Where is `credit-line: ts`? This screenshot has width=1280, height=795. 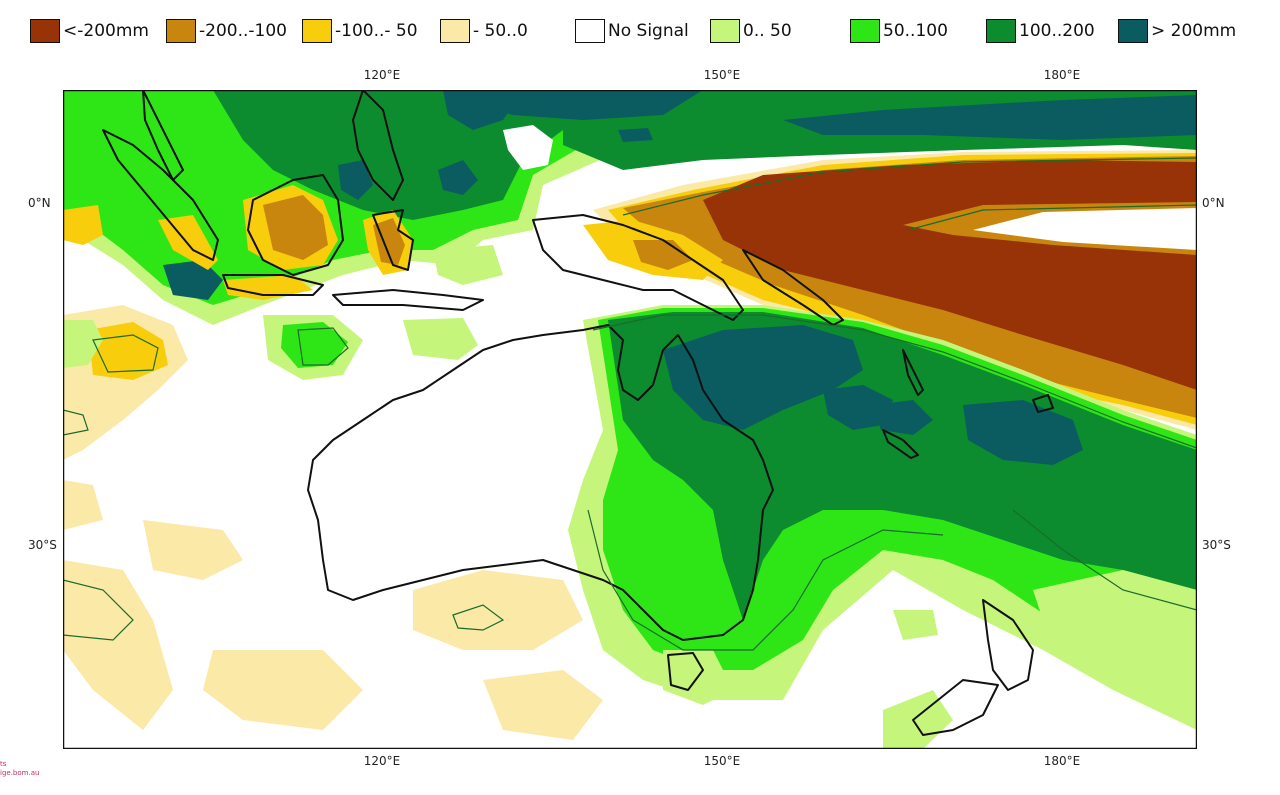 credit-line: ts is located at coordinates (3, 764).